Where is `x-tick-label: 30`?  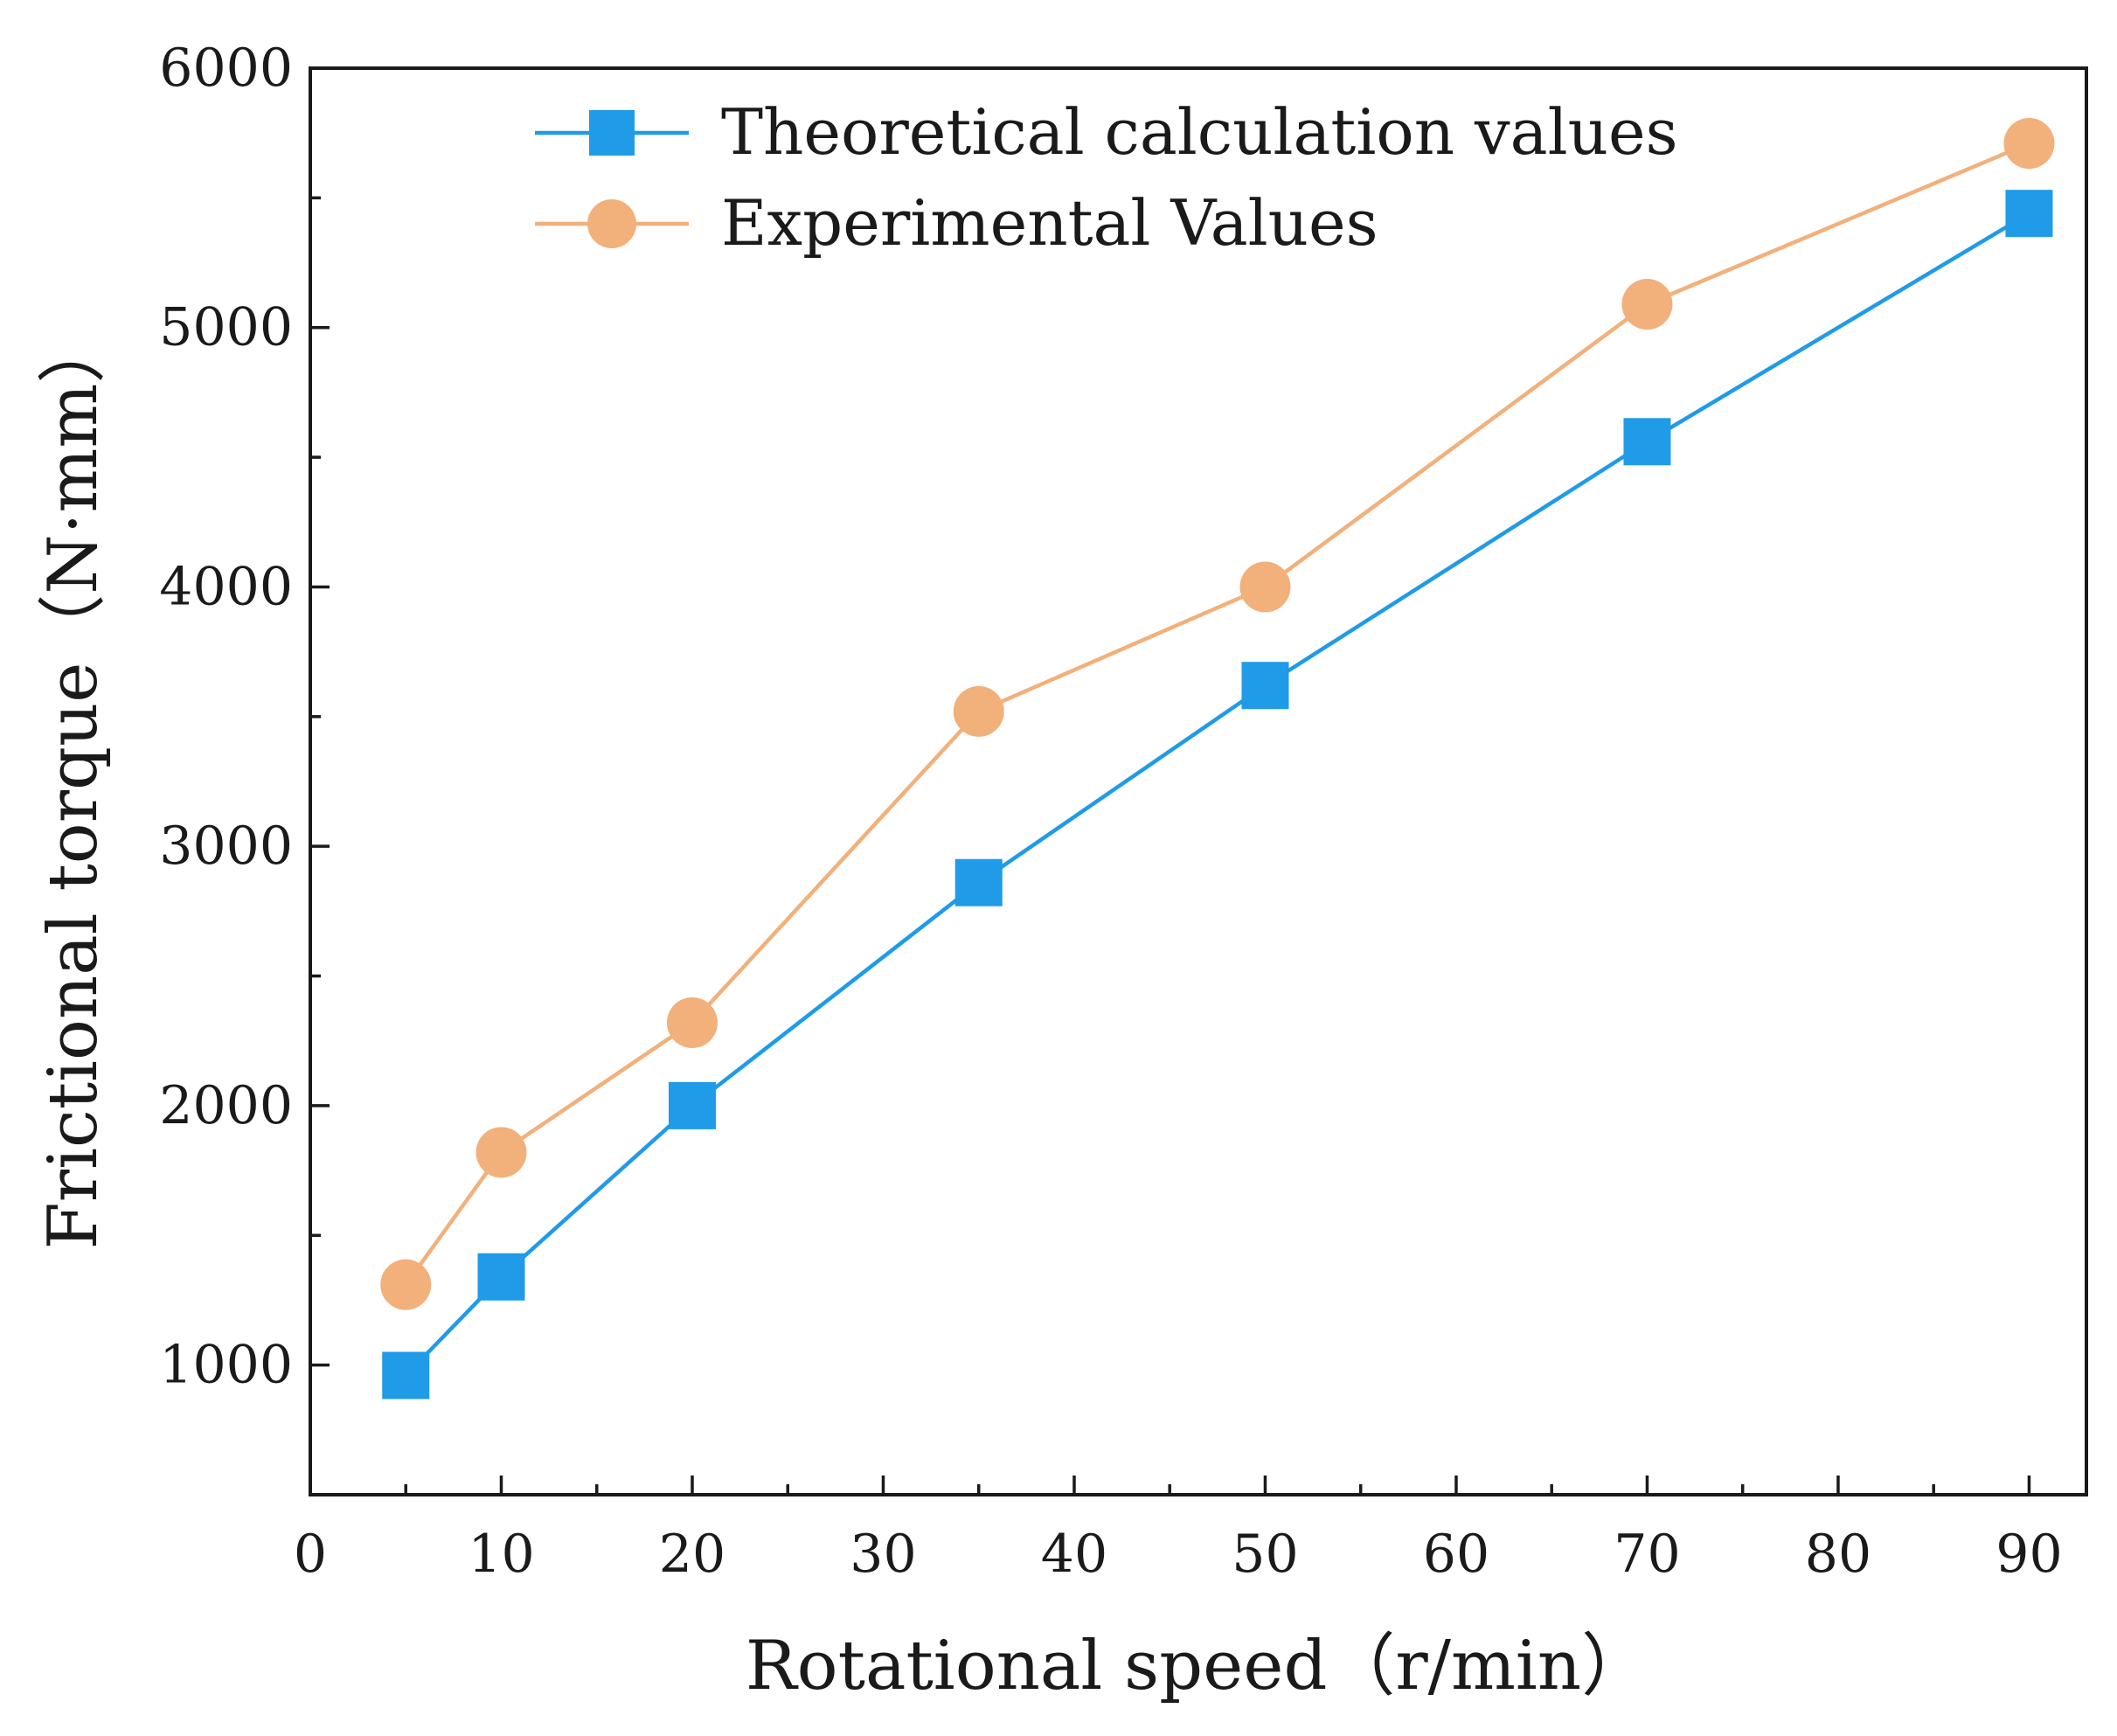
x-tick-label: 30 is located at coordinates (883, 1554).